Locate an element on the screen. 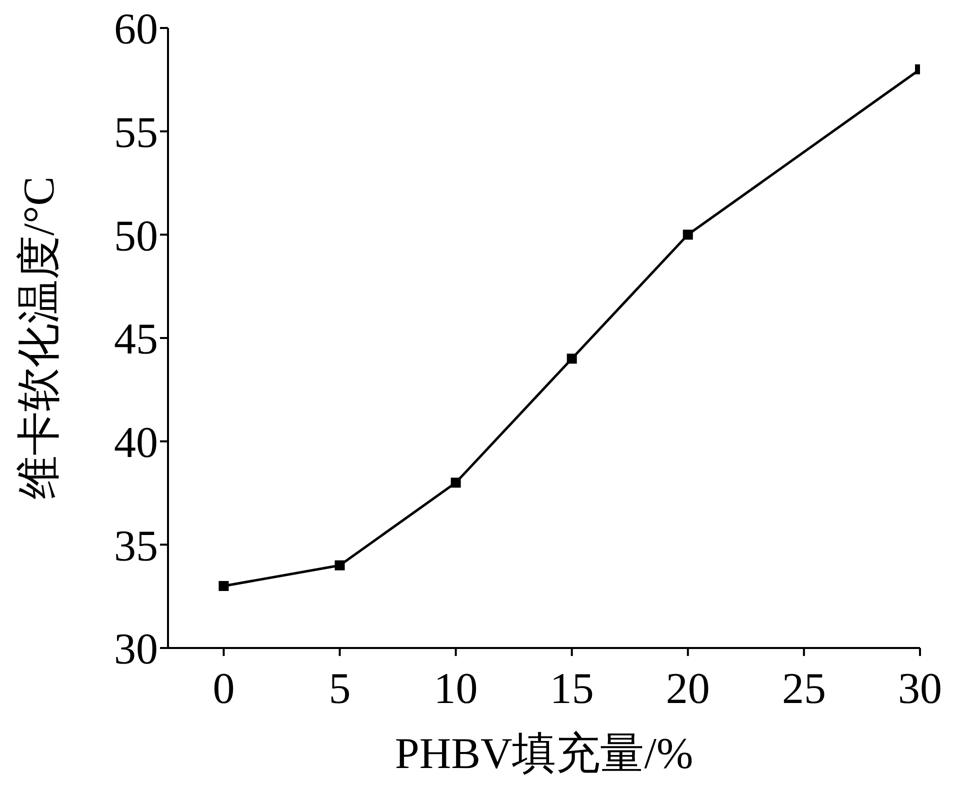 The image size is (954, 806). x-tick-label: 10 is located at coordinates (456, 689).